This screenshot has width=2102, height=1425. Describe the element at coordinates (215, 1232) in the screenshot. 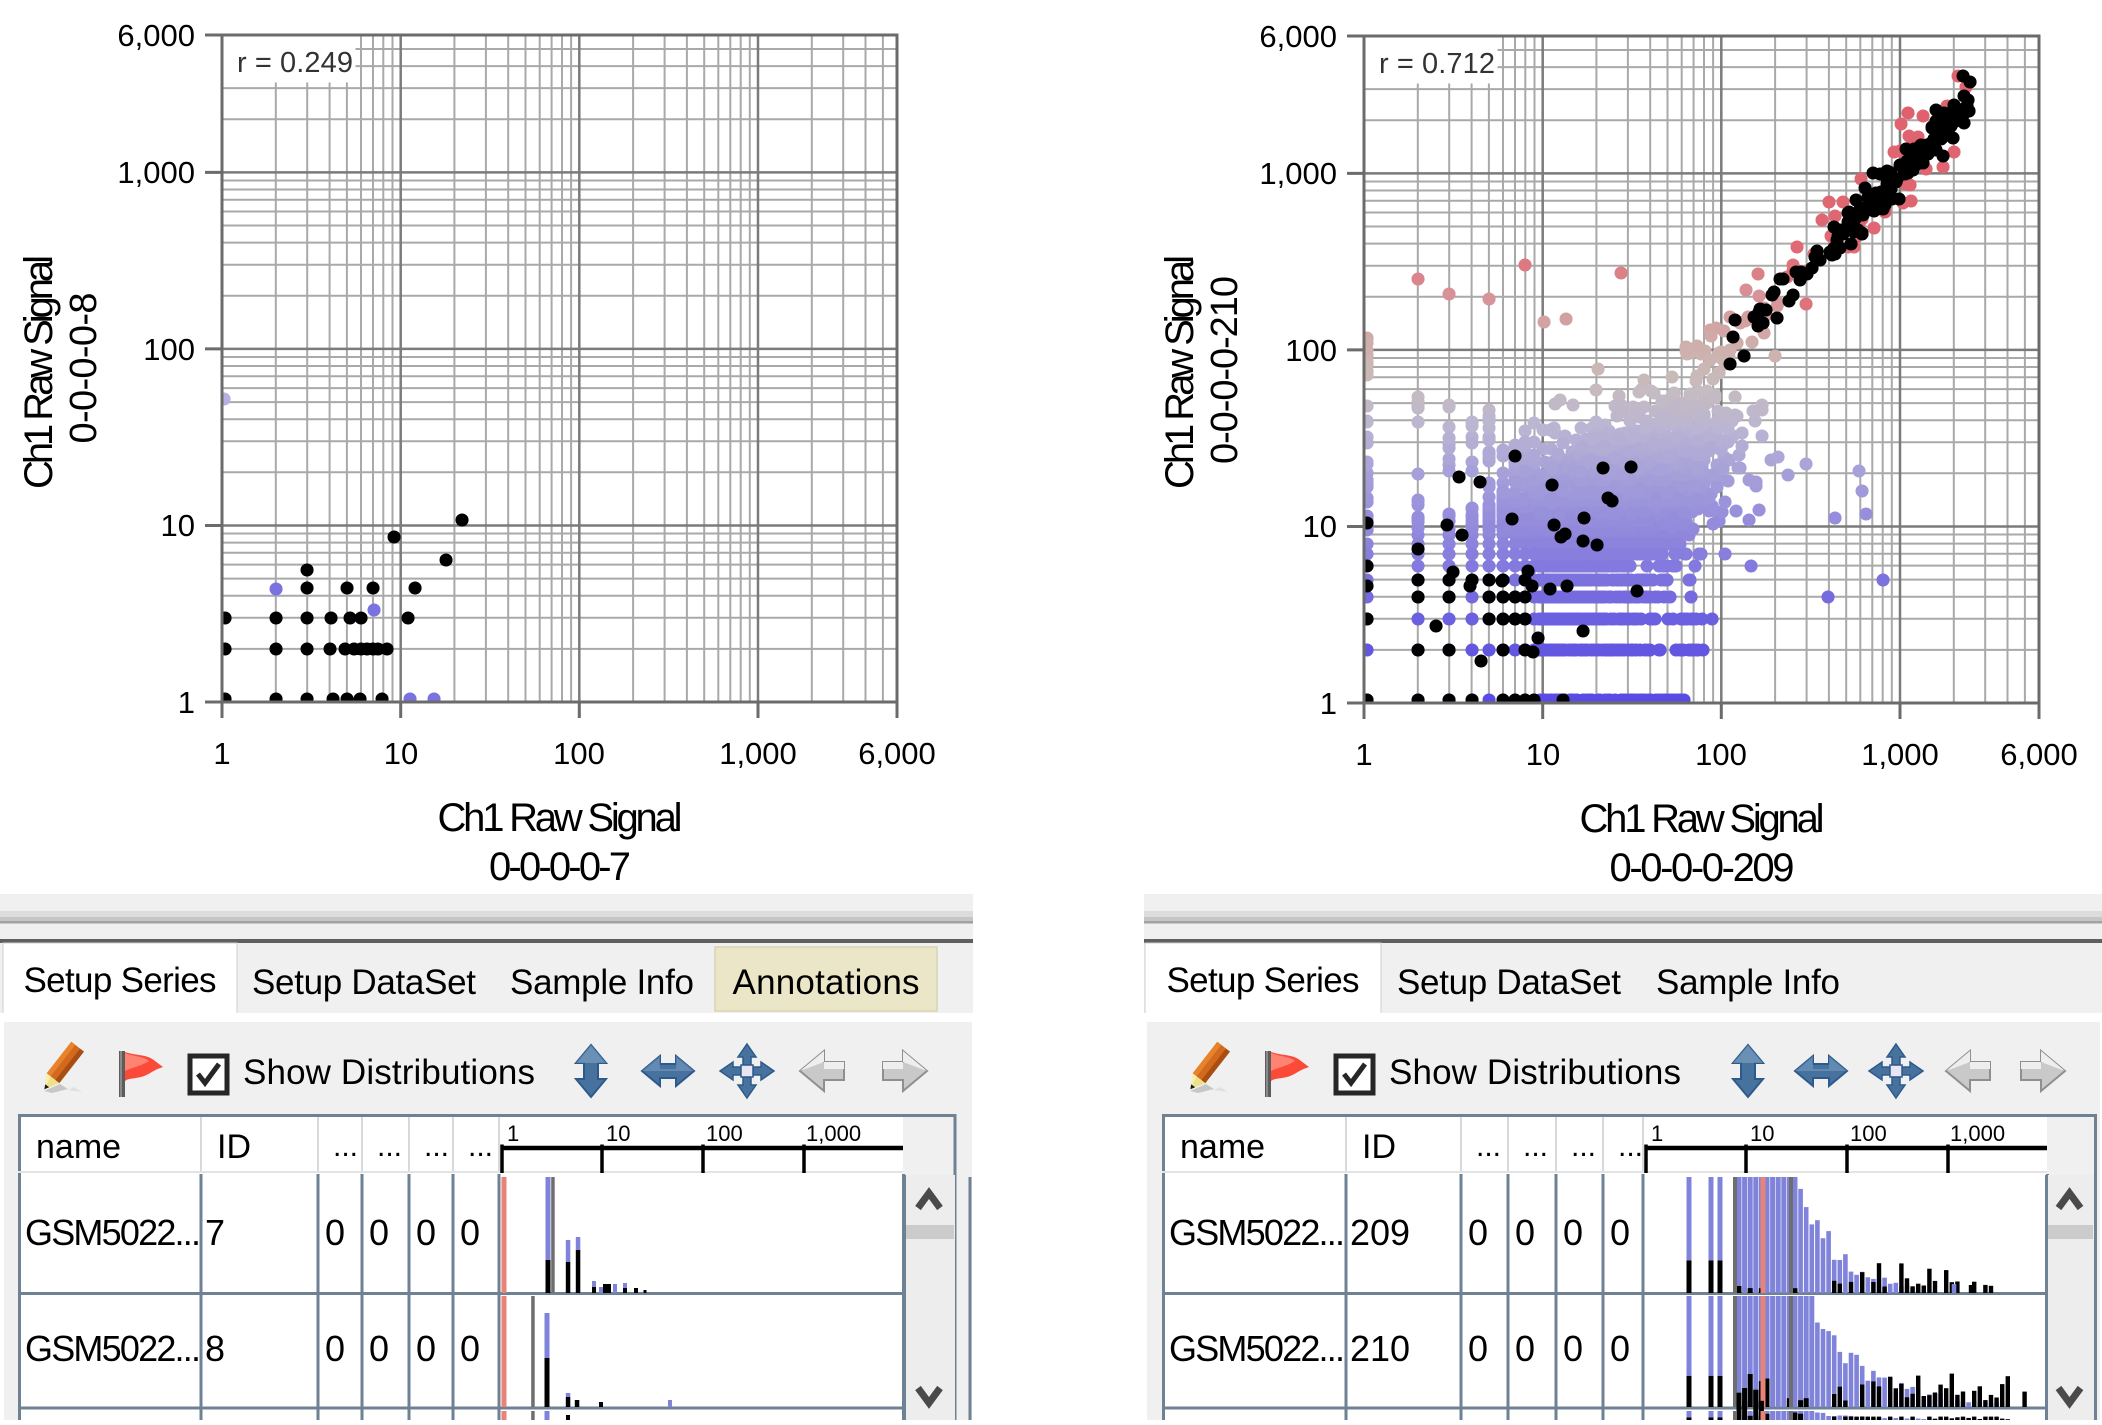

I see `svg-text: 7` at that location.